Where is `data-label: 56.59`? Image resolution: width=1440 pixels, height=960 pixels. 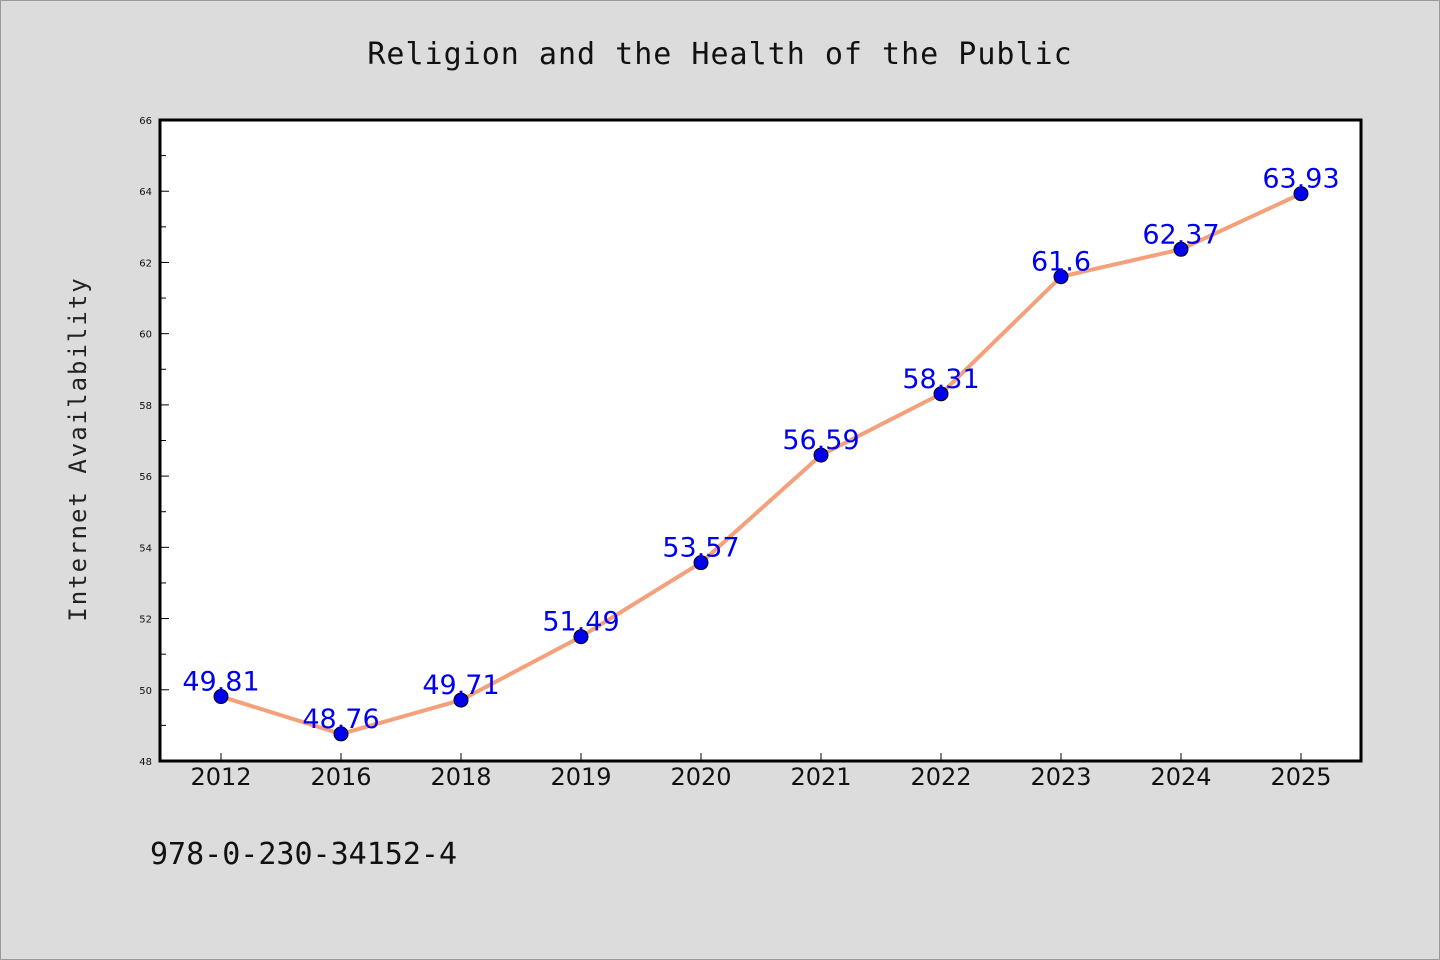
data-label: 56.59 is located at coordinates (820, 440).